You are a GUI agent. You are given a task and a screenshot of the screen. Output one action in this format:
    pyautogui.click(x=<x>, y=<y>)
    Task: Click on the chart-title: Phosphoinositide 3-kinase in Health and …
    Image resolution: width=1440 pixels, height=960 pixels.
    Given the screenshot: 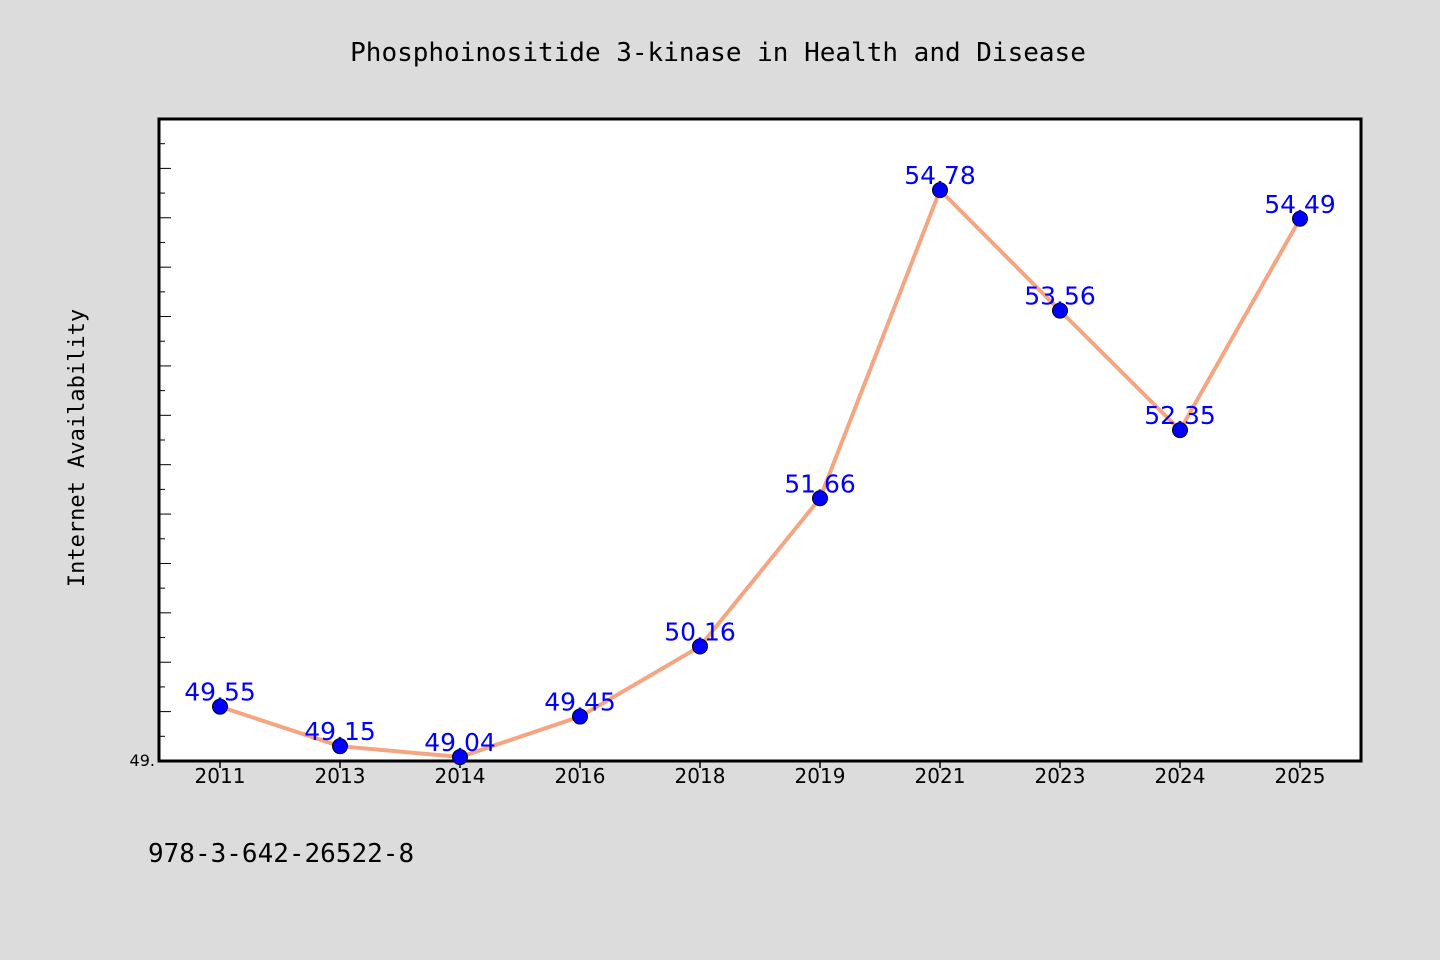 What is the action you would take?
    pyautogui.click(x=718, y=53)
    